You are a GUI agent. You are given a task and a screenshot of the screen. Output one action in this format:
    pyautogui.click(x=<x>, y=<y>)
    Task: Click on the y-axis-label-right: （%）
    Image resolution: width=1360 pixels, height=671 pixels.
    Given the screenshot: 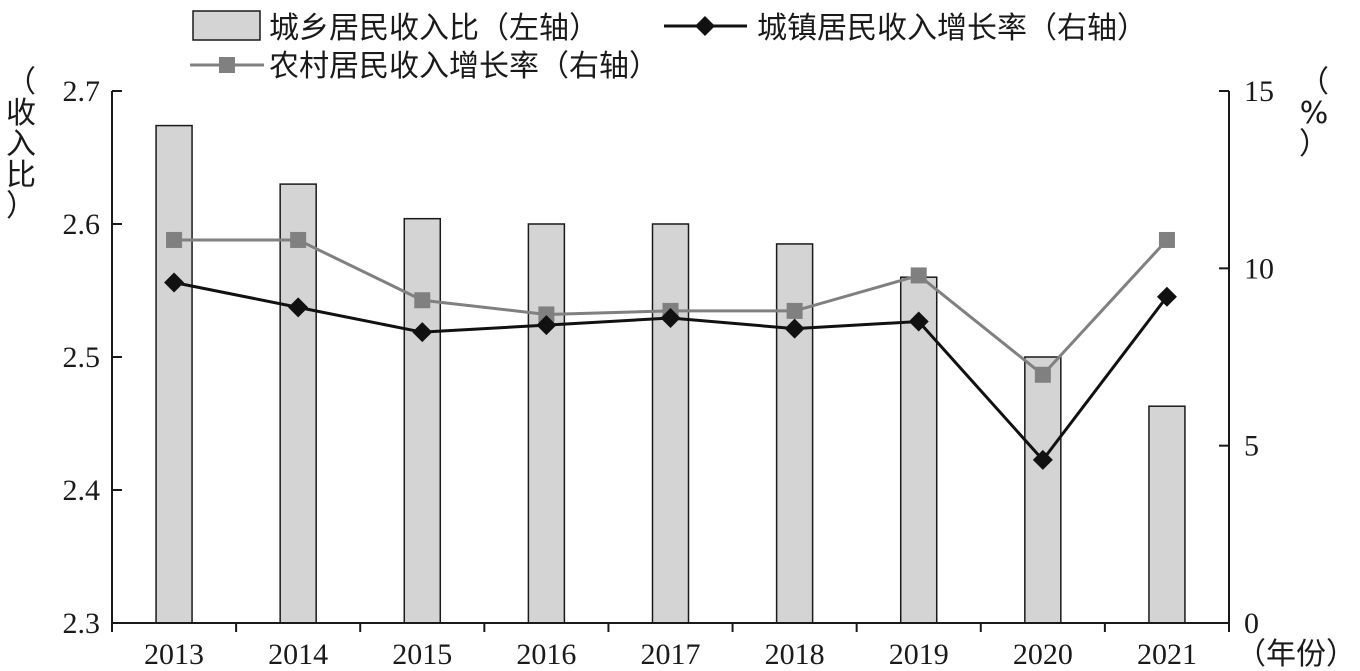 What is the action you would take?
    pyautogui.click(x=1314, y=113)
    